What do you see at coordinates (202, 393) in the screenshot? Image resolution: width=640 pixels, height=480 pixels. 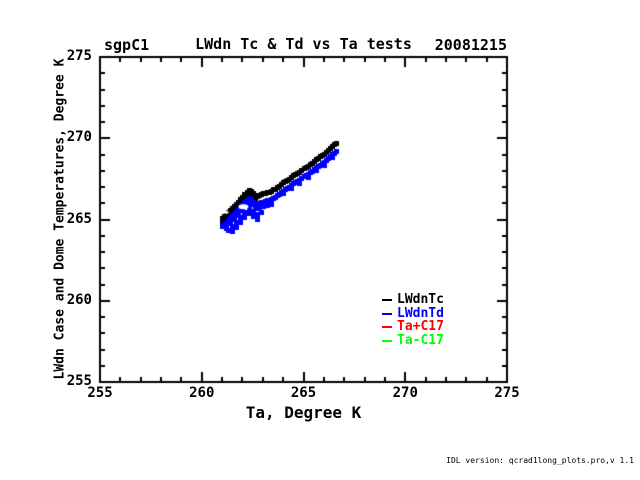 I see `x-tick-label: 260` at bounding box center [202, 393].